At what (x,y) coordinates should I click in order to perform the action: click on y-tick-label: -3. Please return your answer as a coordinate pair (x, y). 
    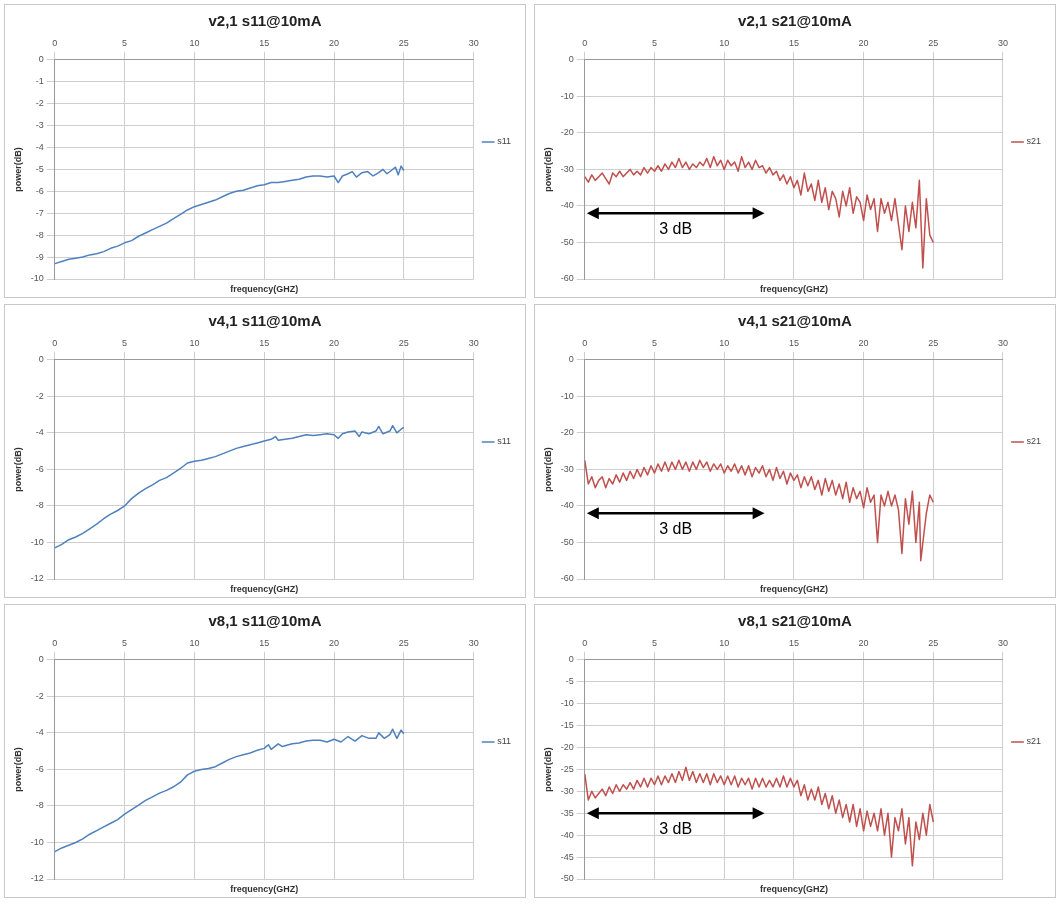
    Looking at the image, I should click on (39, 125).